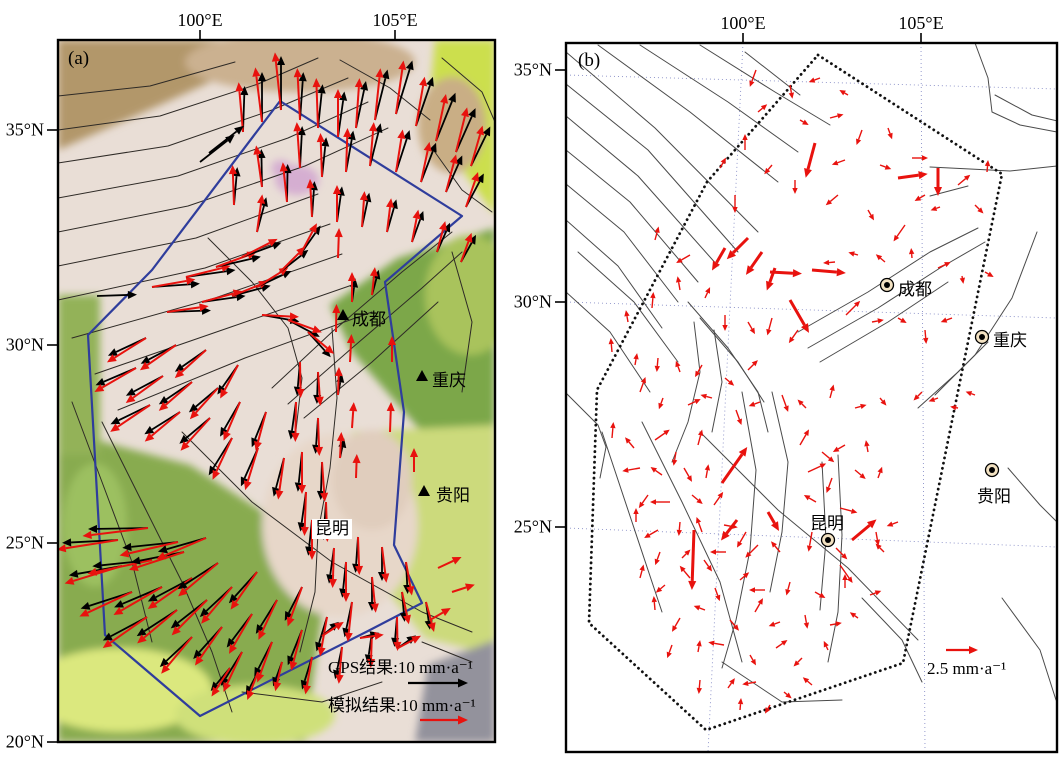  Describe the element at coordinates (992, 470) in the screenshot. I see `city-circle-dot` at that location.